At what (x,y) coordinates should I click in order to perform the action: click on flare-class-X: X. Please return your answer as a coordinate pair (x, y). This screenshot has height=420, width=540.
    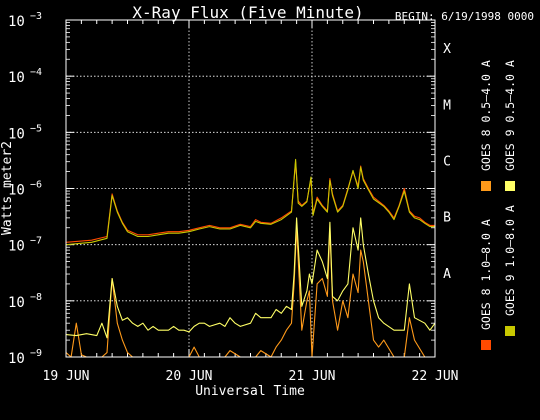
    Looking at the image, I should click on (447, 49).